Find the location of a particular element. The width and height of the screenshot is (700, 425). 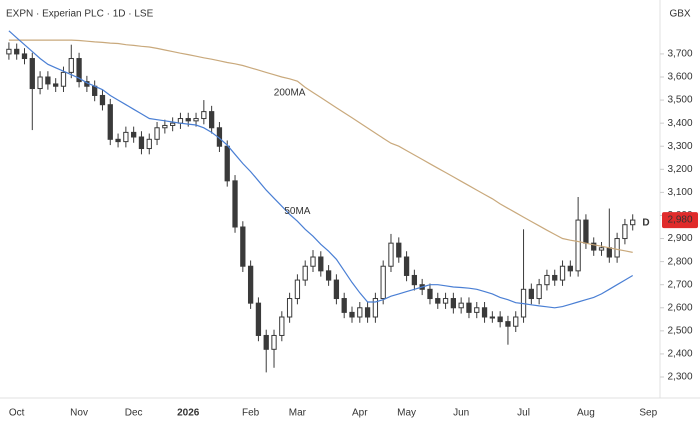

y-tick-label: 3,400 is located at coordinates (679, 123).